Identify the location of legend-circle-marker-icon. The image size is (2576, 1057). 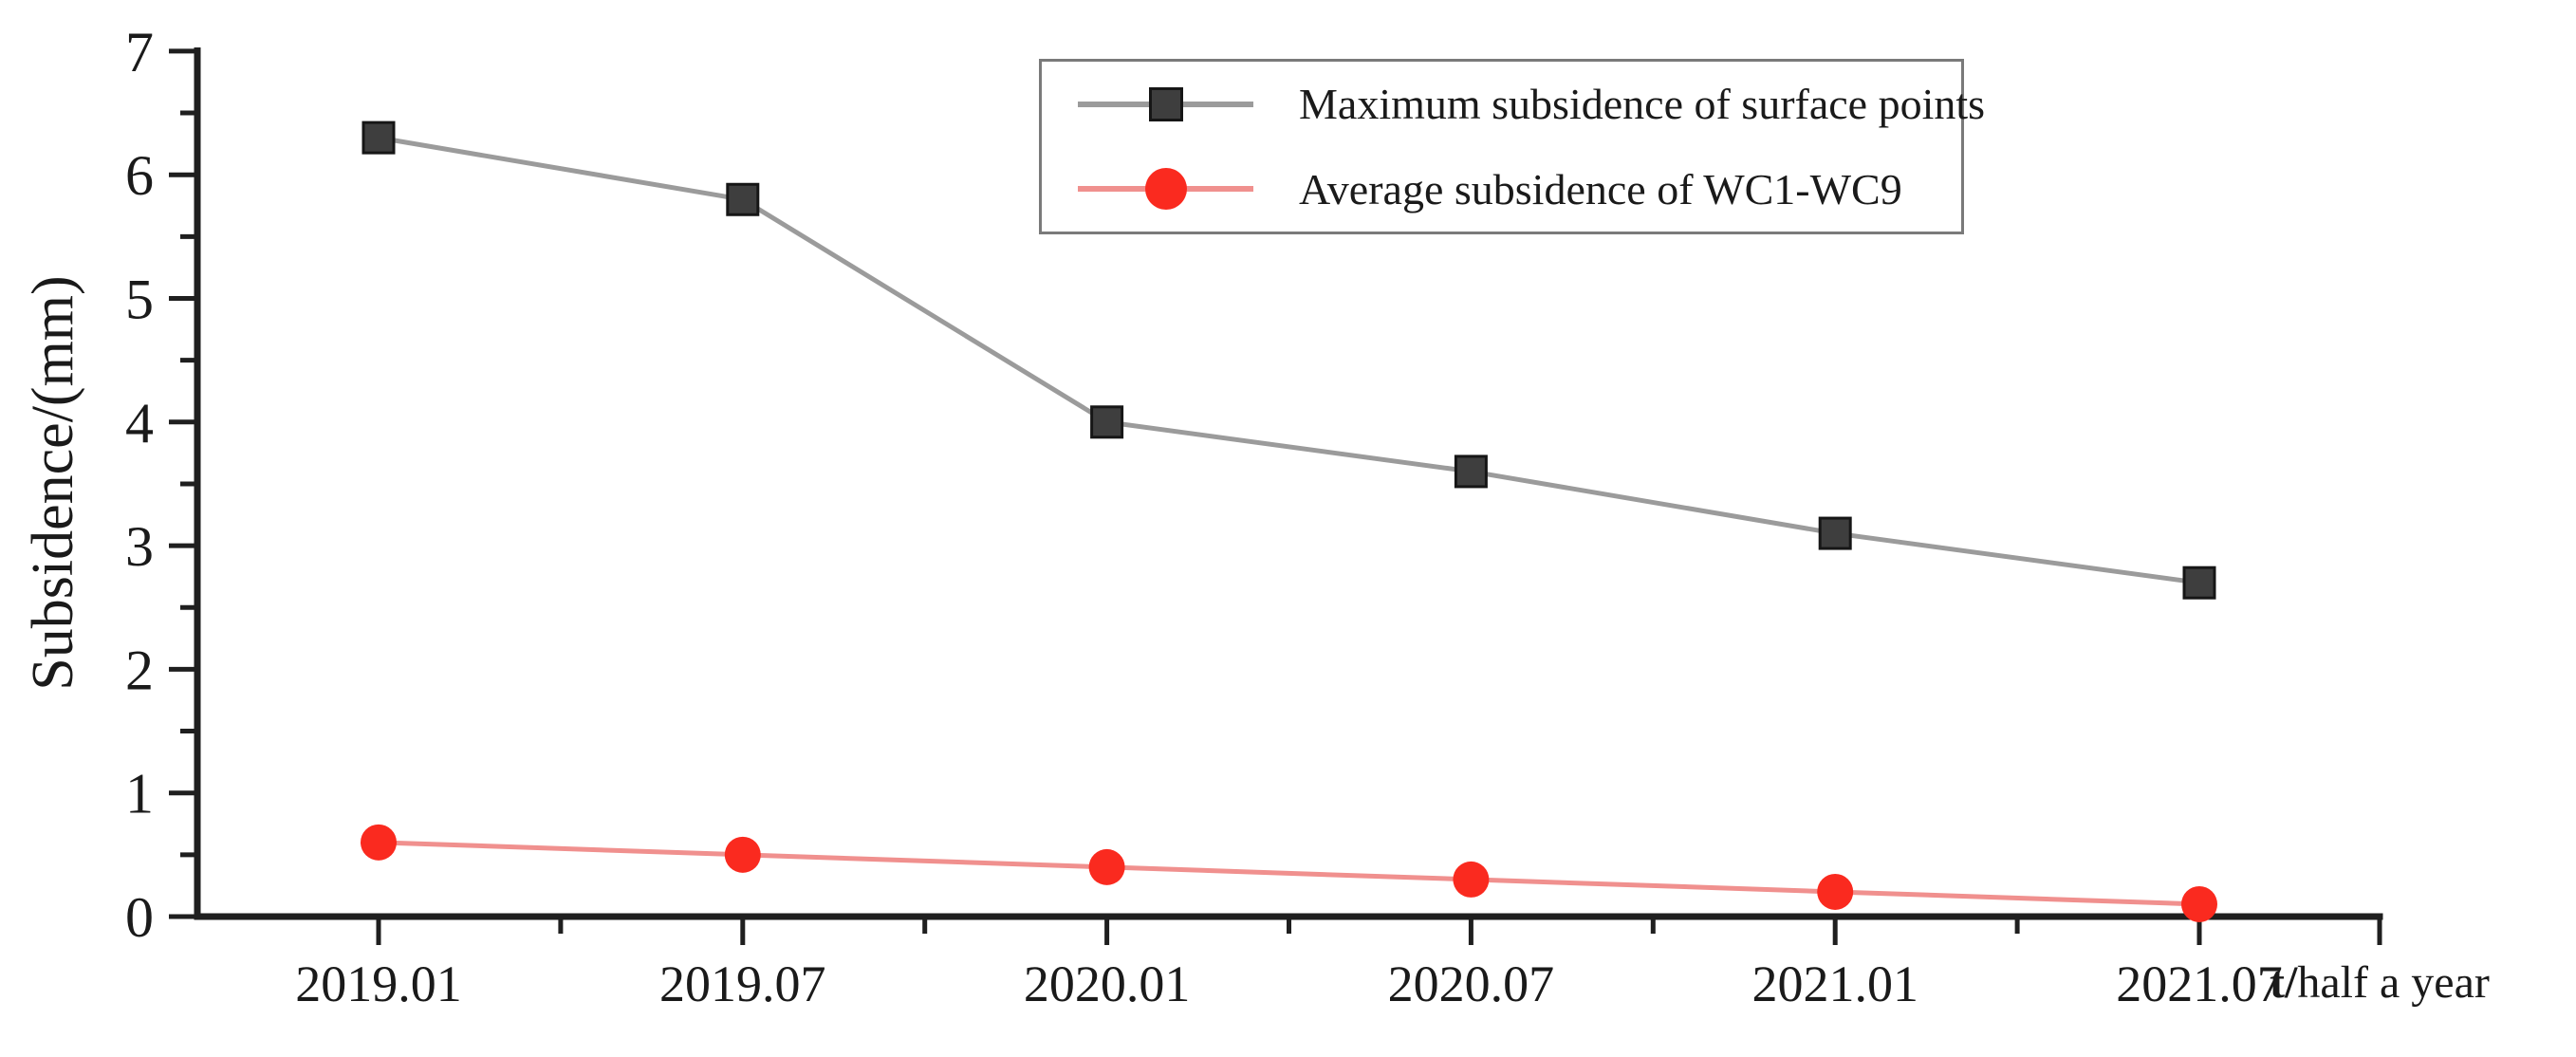
(1165, 189).